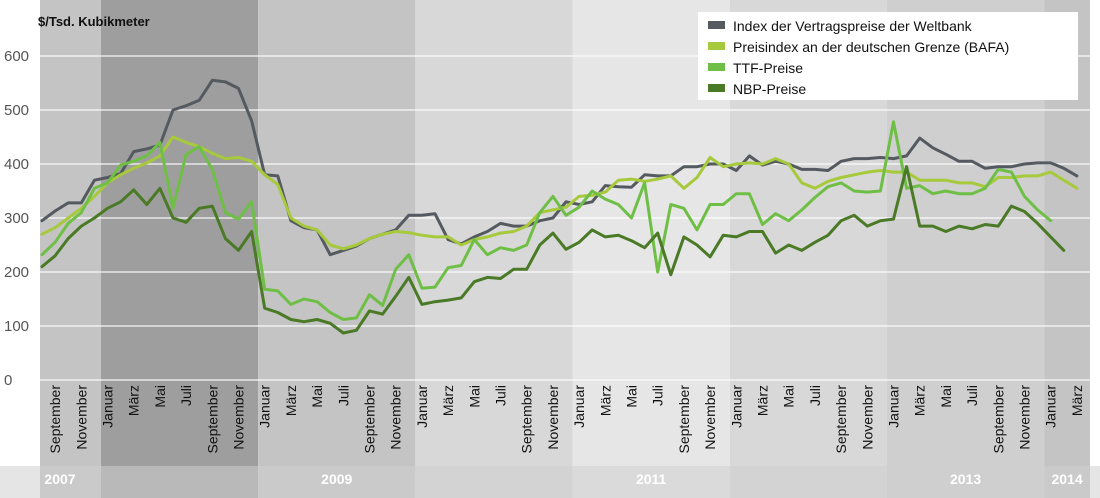 The height and width of the screenshot is (498, 1100). I want to click on year-band-2009, so click(337, 249).